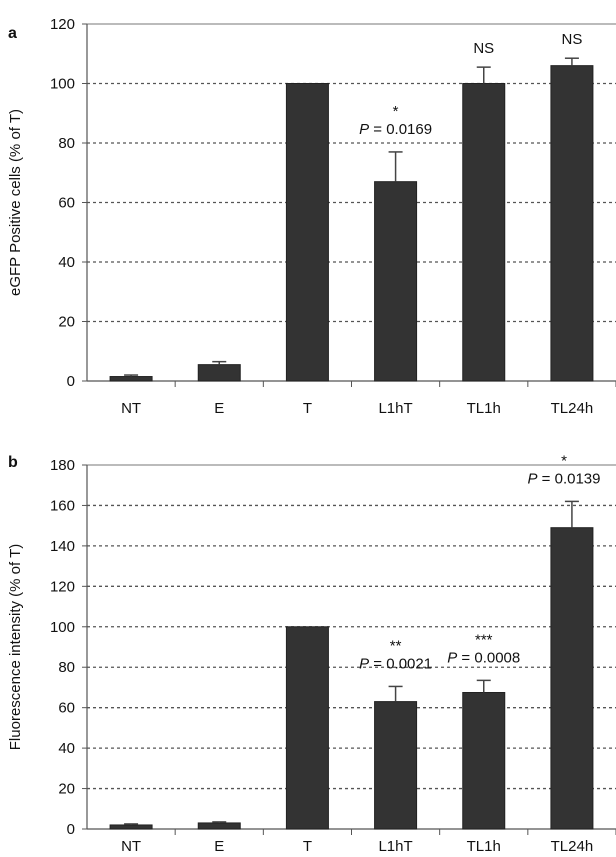 The image size is (616, 857). What do you see at coordinates (15, 647) in the screenshot?
I see `y-axis-label: Fluorescence intensity (% of T)` at bounding box center [15, 647].